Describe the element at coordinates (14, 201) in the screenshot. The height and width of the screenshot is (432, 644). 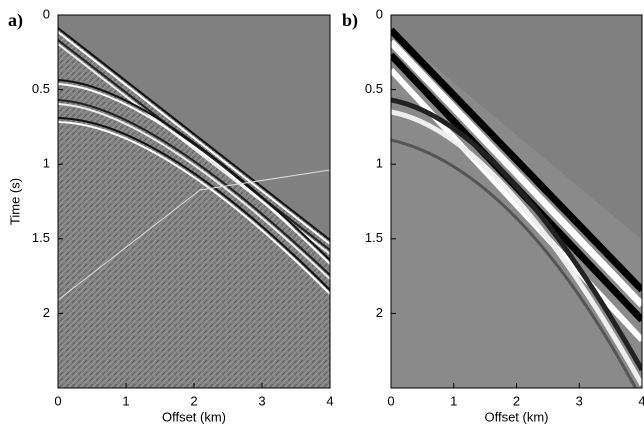
I see `y-axis-label: Time (s)` at that location.